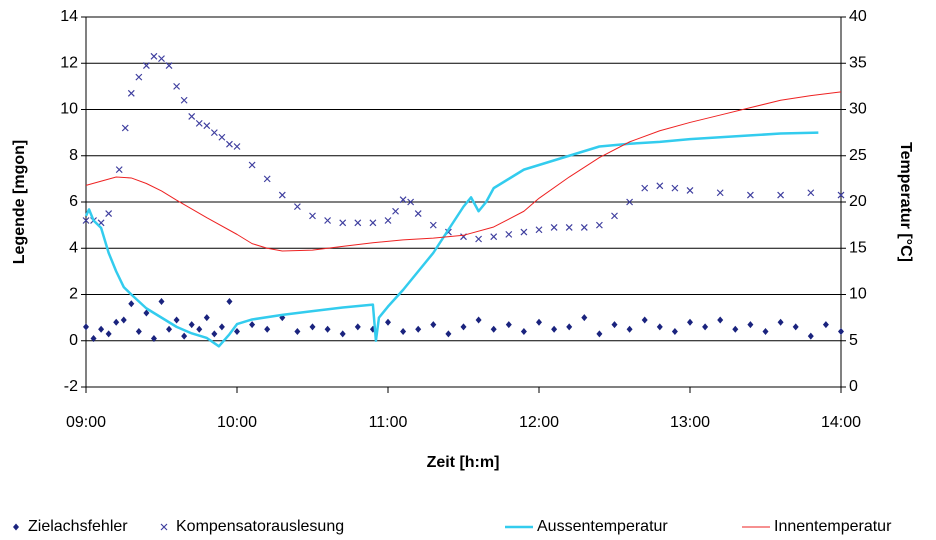 The image size is (936, 540). I want to click on y-tick-label: -2, so click(71, 386).